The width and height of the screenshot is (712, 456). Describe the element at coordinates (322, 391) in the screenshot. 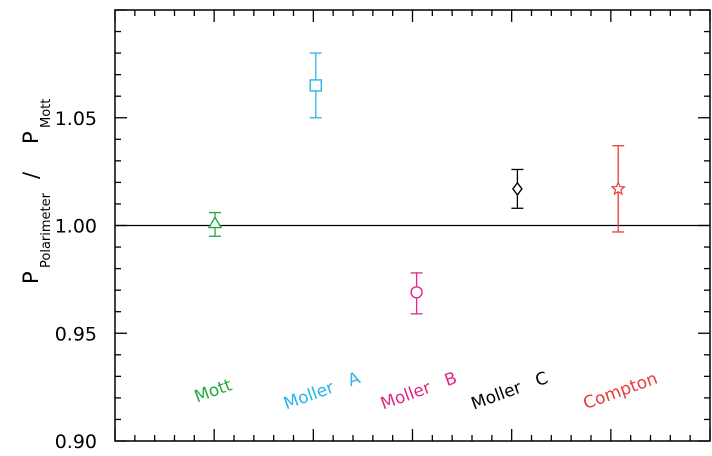

I see `category-label: Moller A` at that location.